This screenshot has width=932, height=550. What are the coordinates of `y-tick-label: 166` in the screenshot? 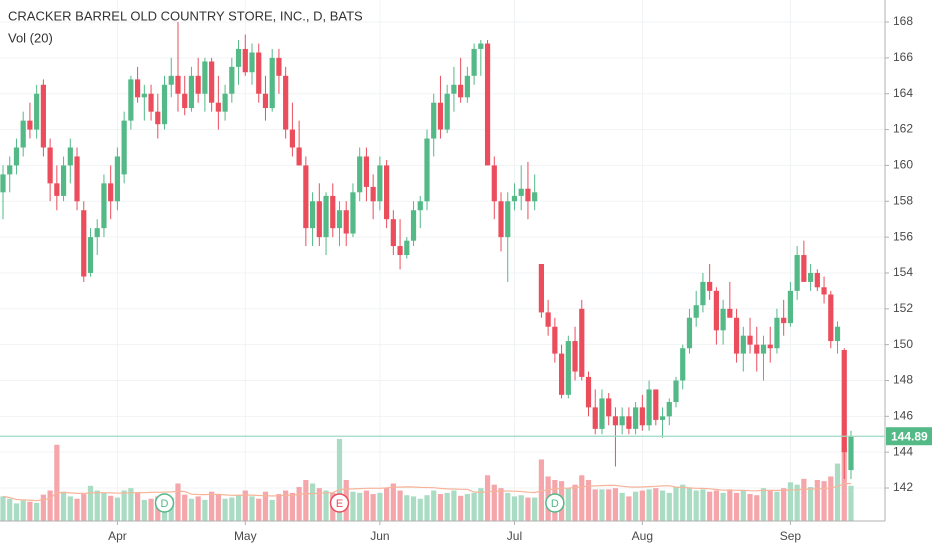 It's located at (903, 57).